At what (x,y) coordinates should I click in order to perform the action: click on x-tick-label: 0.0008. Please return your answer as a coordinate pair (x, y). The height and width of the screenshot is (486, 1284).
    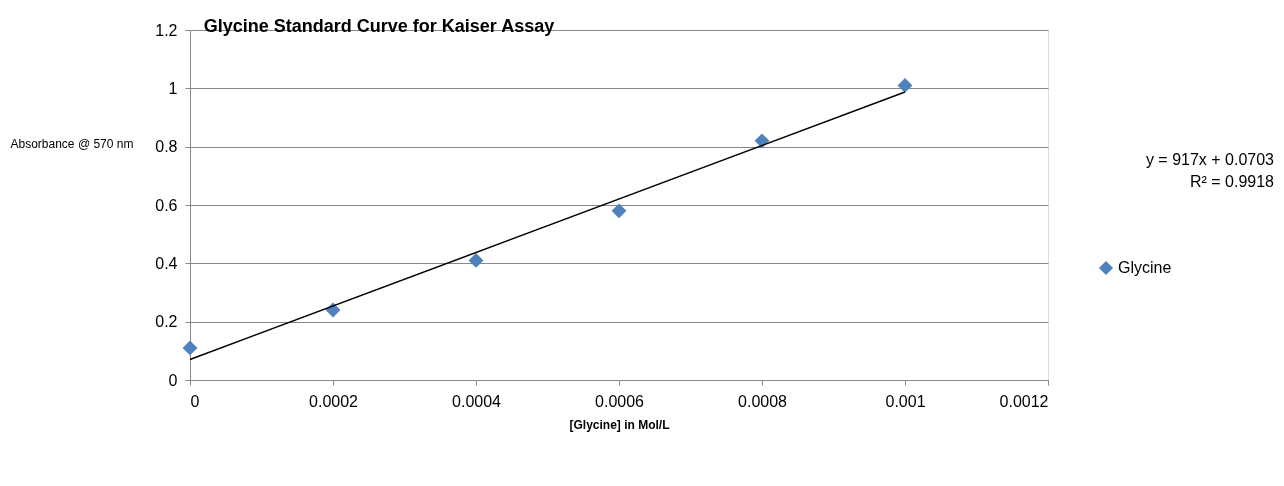
    Looking at the image, I should click on (763, 401).